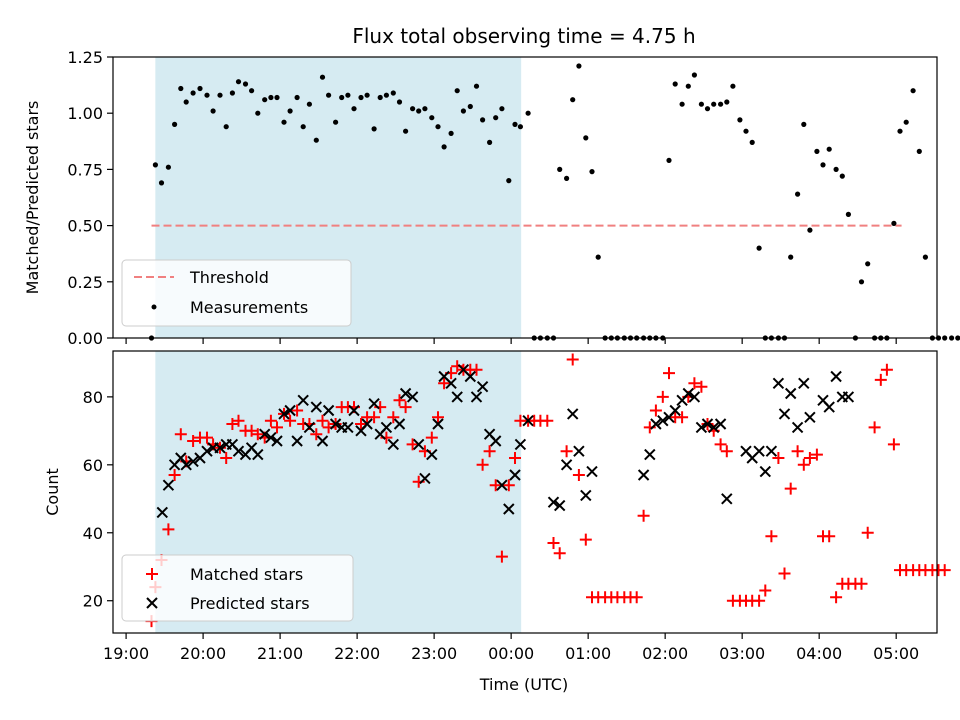 The image size is (960, 720). I want to click on top-y-axis-label: Matched/Predicted stars, so click(32, 198).